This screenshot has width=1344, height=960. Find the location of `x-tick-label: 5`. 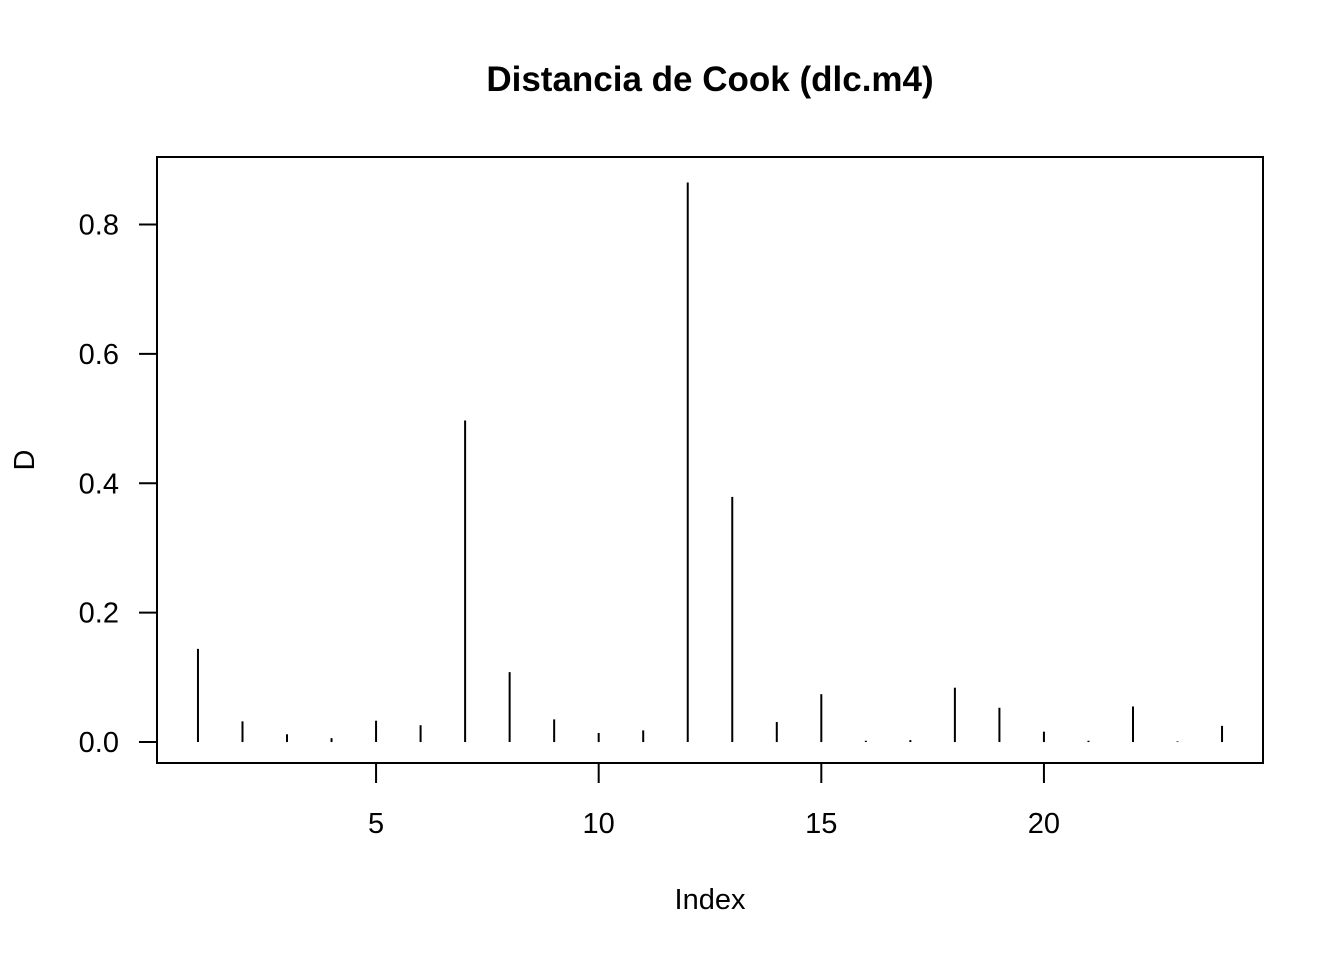

x-tick-label: 5 is located at coordinates (376, 824).